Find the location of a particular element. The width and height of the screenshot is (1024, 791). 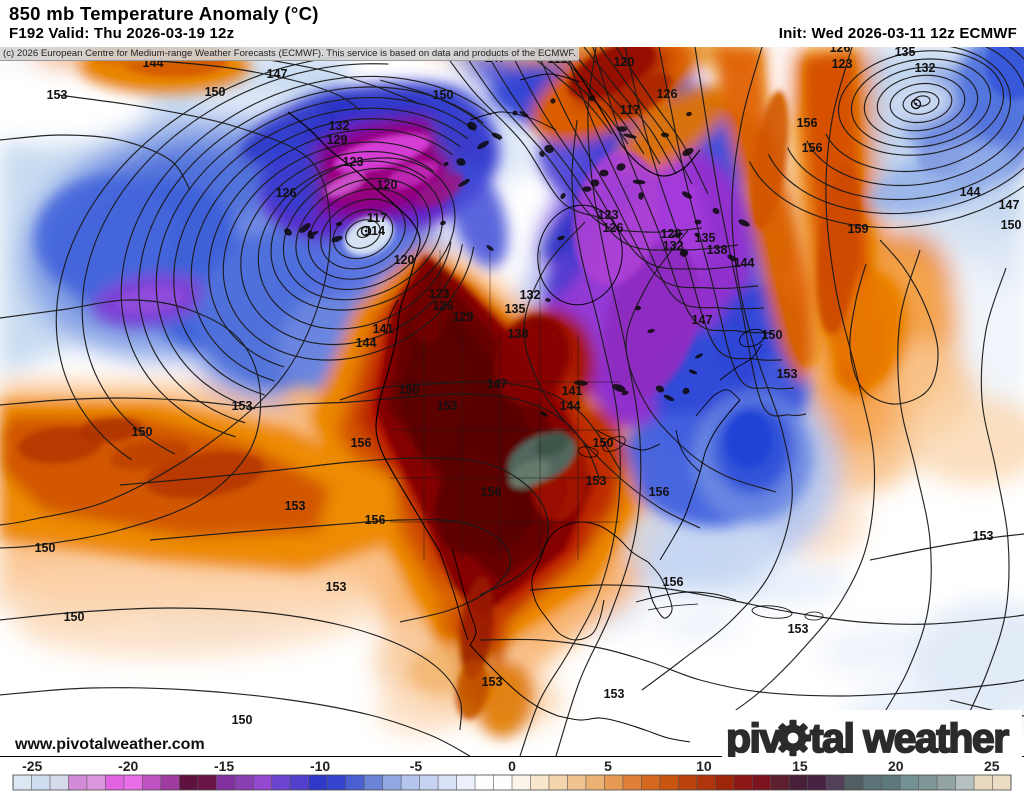

svg-text: piv is located at coordinates (754, 738).